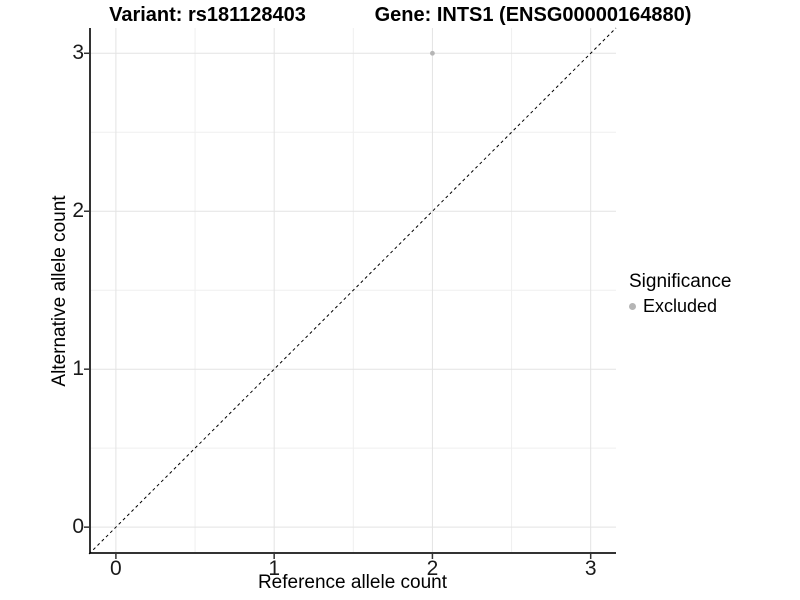 This screenshot has width=800, height=600. I want to click on legend: Significance Excluded, so click(680, 293).